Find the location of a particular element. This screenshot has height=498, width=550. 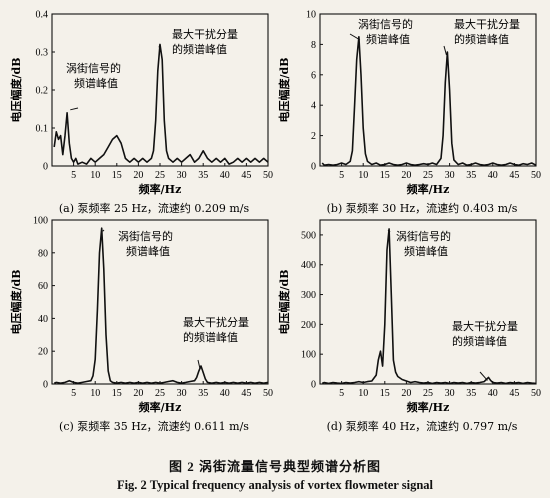

y-tick-label: 2 is located at coordinates (313, 136).